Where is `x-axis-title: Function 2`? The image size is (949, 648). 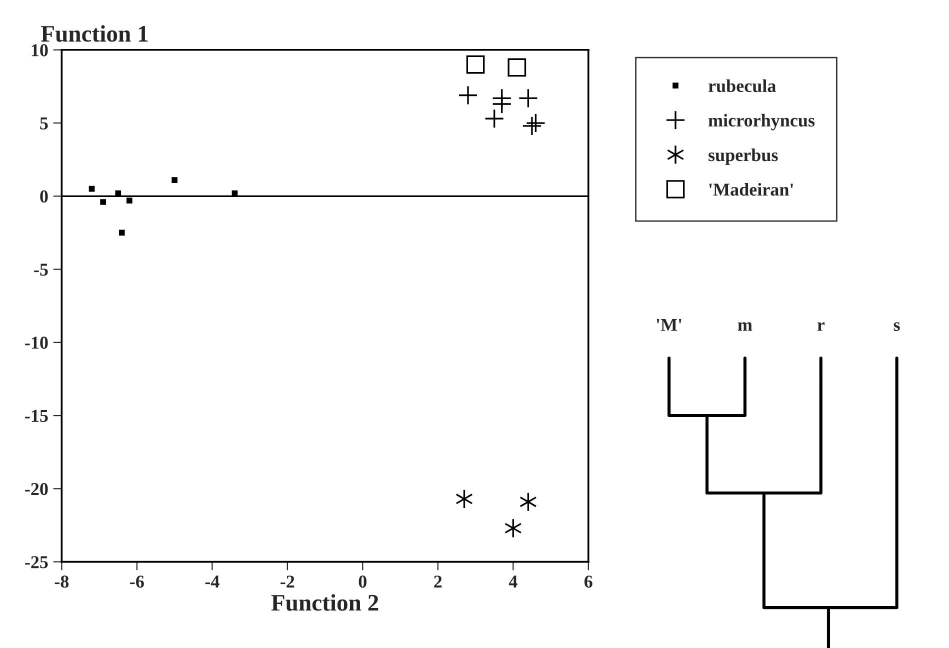
x-axis-title: Function 2 is located at coordinates (324, 602).